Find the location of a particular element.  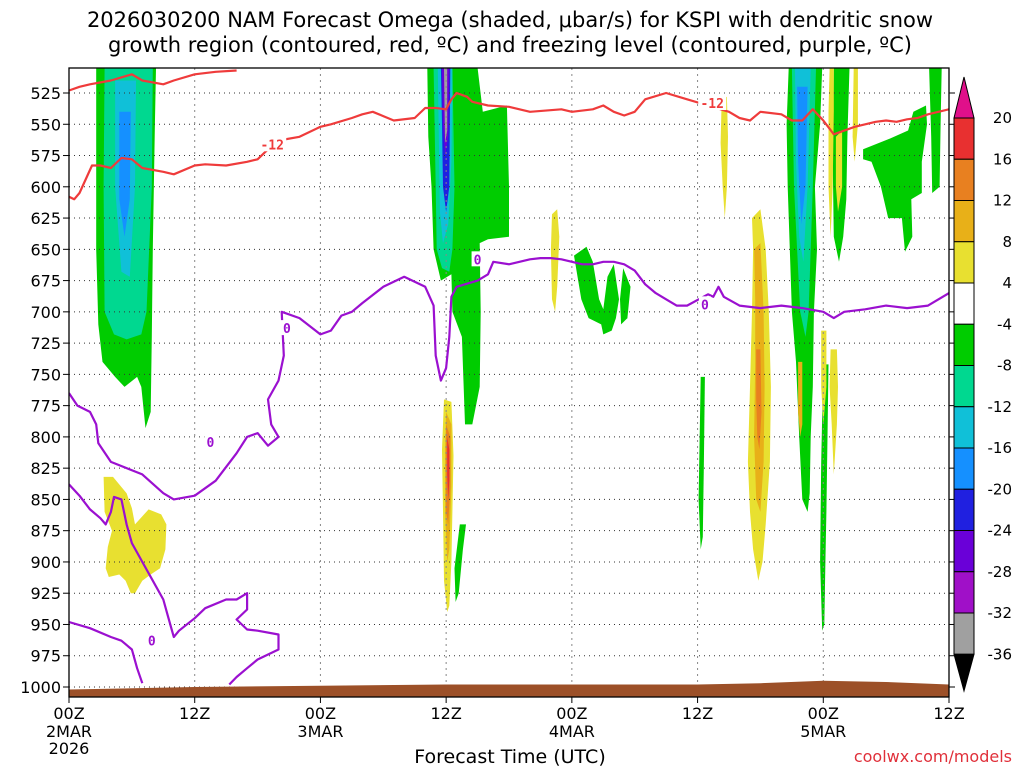

dgz-label-a: -12 is located at coordinates (271, 145).